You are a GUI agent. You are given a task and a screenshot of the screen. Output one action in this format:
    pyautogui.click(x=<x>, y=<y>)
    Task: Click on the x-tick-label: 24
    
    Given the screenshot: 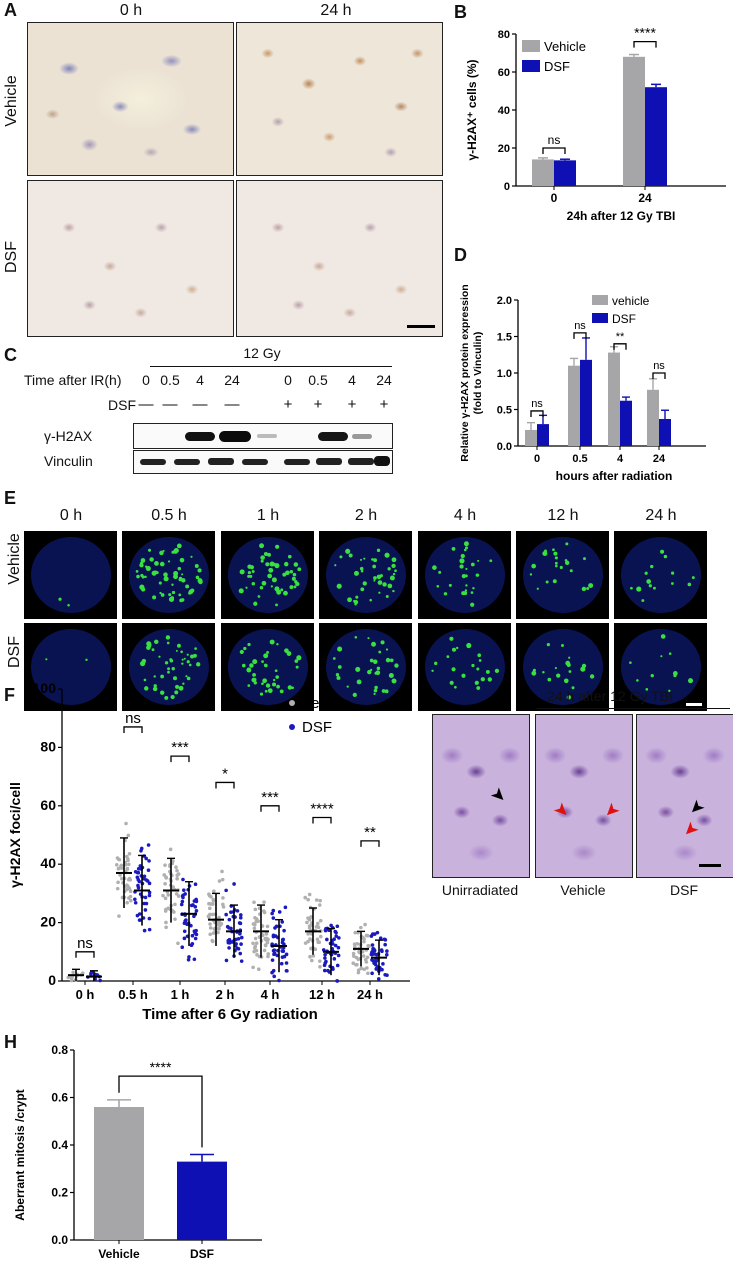 What is the action you would take?
    pyautogui.click(x=659, y=459)
    